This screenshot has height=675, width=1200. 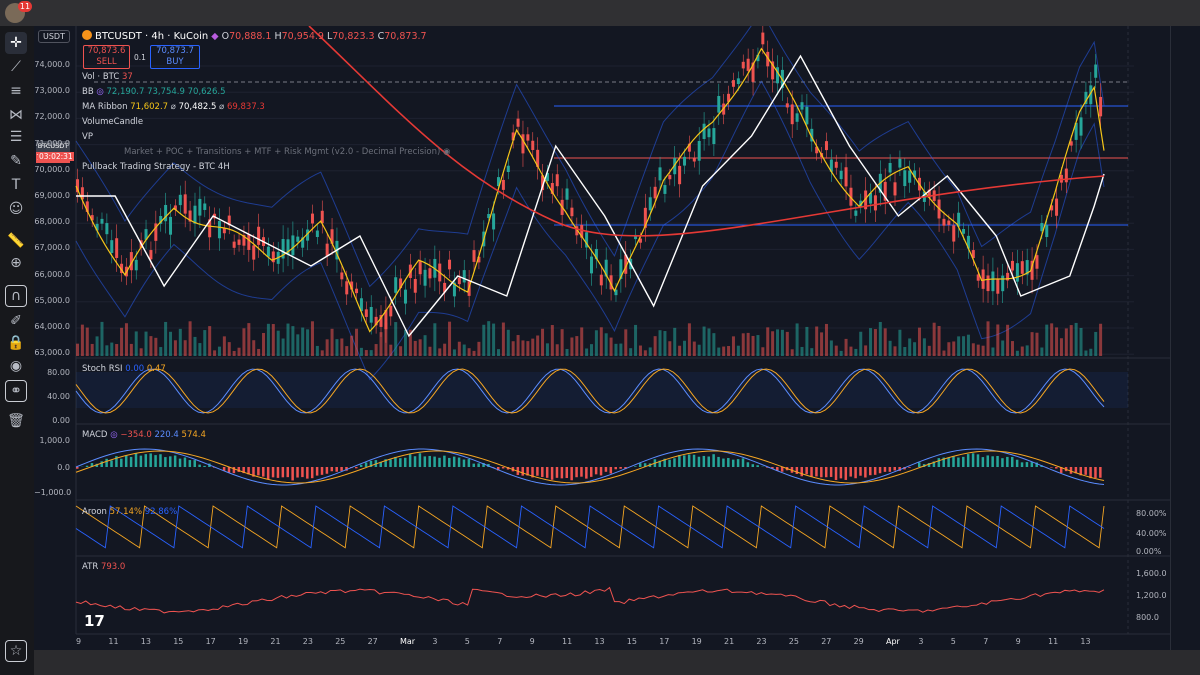 I want to click on atr-legend: ATR 793.0, so click(x=103, y=567).